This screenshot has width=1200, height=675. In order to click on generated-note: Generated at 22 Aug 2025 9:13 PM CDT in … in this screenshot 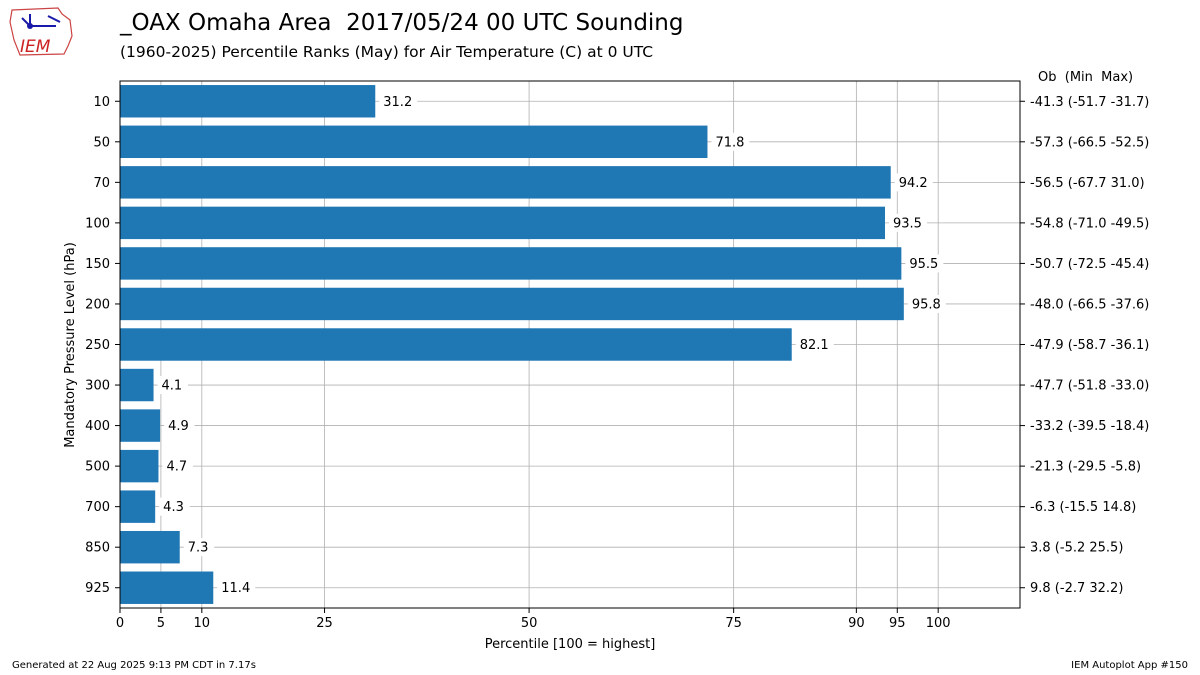, I will do `click(134, 665)`.